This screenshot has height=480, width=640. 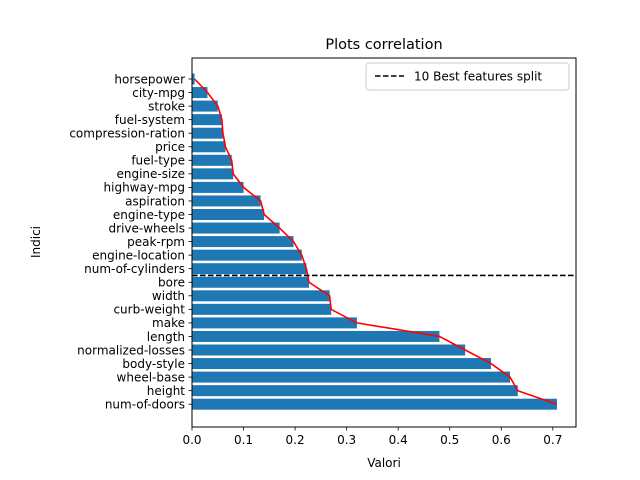 I want to click on bar-body-style, so click(x=341, y=364).